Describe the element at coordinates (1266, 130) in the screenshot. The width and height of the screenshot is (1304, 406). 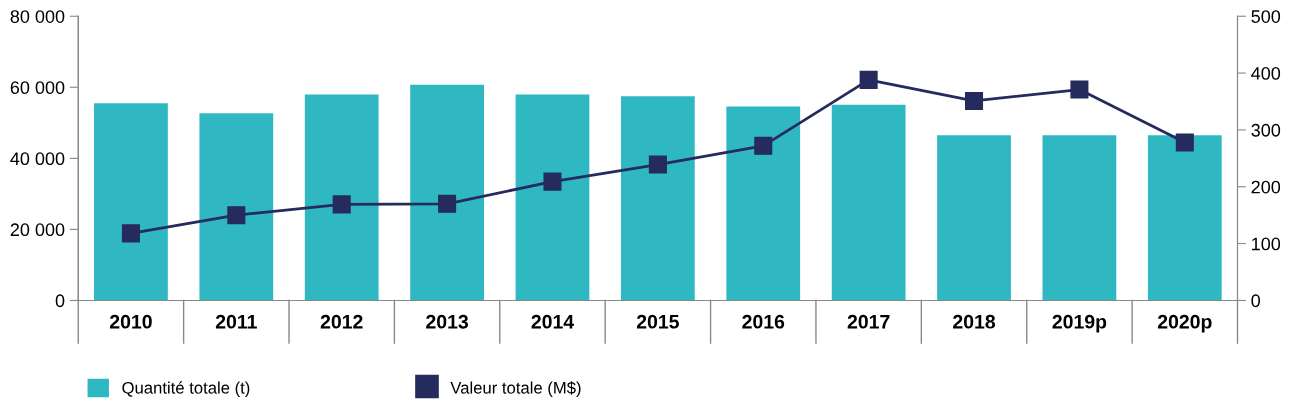
I see `y2-tick-label: 300` at that location.